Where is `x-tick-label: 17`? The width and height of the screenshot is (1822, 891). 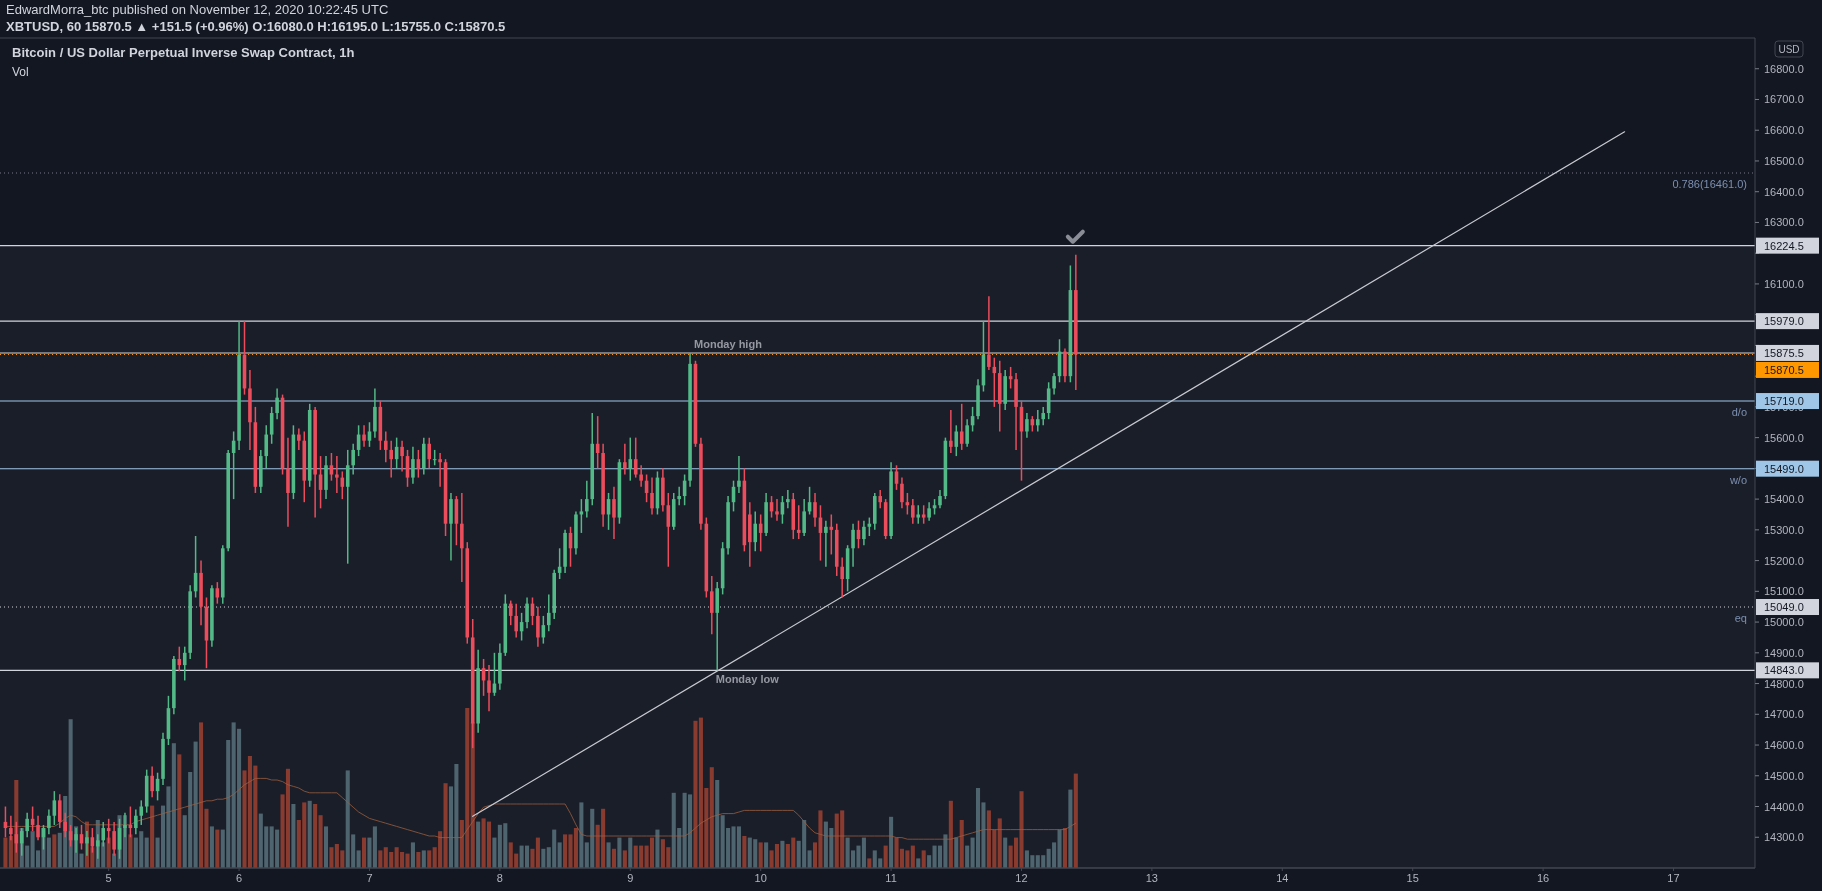
x-tick-label: 17 is located at coordinates (1673, 878).